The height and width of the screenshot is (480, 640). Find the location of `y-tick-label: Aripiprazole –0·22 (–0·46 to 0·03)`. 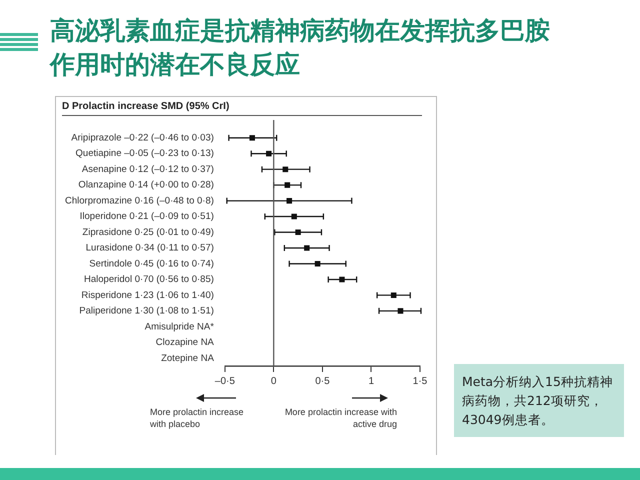

y-tick-label: Aripiprazole –0·22 (–0·46 to 0·03) is located at coordinates (142, 138).